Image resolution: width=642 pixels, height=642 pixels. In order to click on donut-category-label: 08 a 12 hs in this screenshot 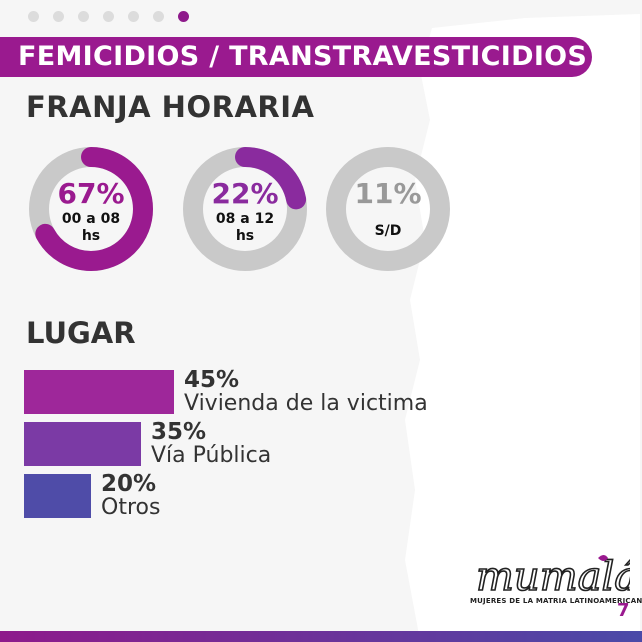, I will do `click(245, 228)`.